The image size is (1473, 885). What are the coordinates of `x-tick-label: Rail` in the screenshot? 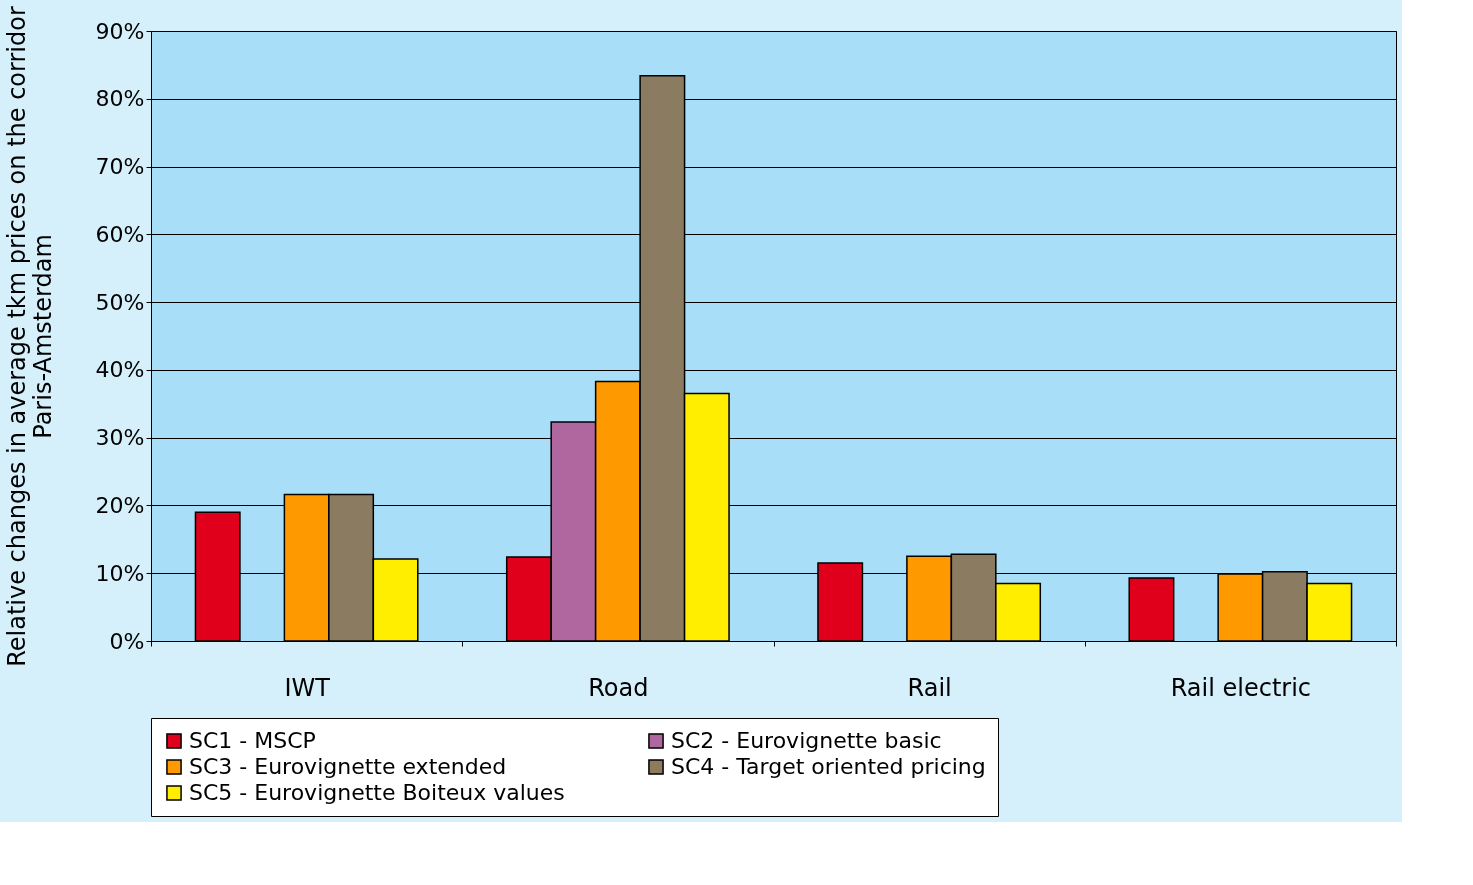 It's located at (929, 687).